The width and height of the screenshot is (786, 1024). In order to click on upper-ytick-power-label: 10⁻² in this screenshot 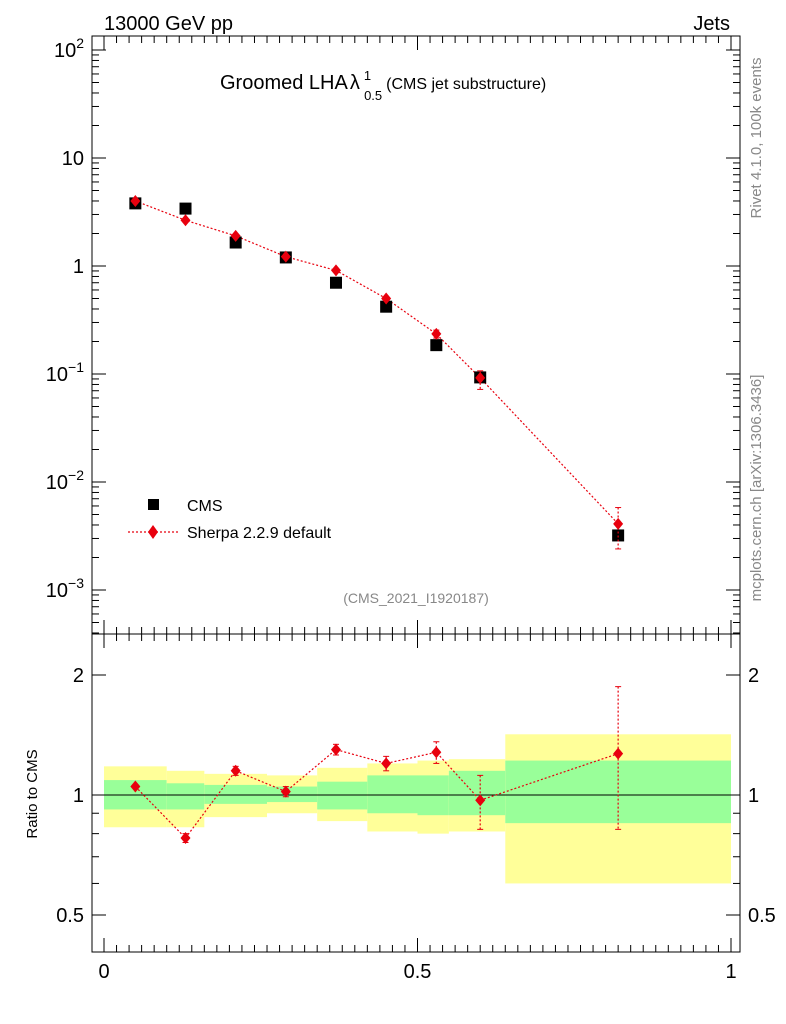, I will do `click(65, 480)`.